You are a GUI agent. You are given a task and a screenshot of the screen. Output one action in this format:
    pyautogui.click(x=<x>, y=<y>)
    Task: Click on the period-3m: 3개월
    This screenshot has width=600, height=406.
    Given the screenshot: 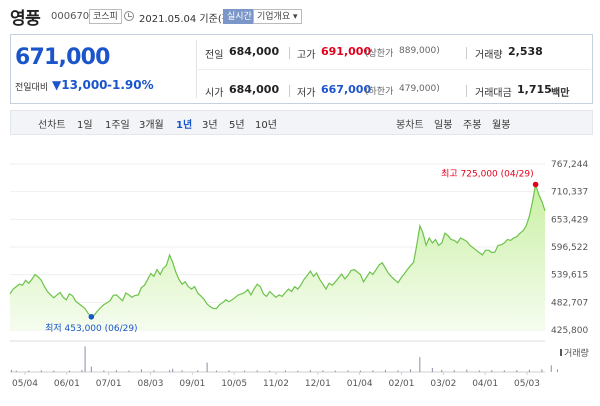 What is the action you would take?
    pyautogui.click(x=151, y=125)
    